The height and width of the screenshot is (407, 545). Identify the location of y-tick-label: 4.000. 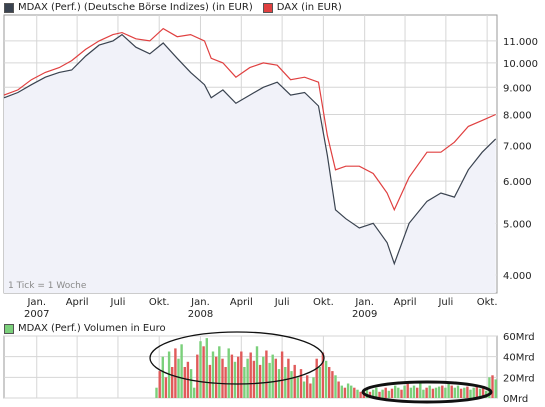
(517, 276).